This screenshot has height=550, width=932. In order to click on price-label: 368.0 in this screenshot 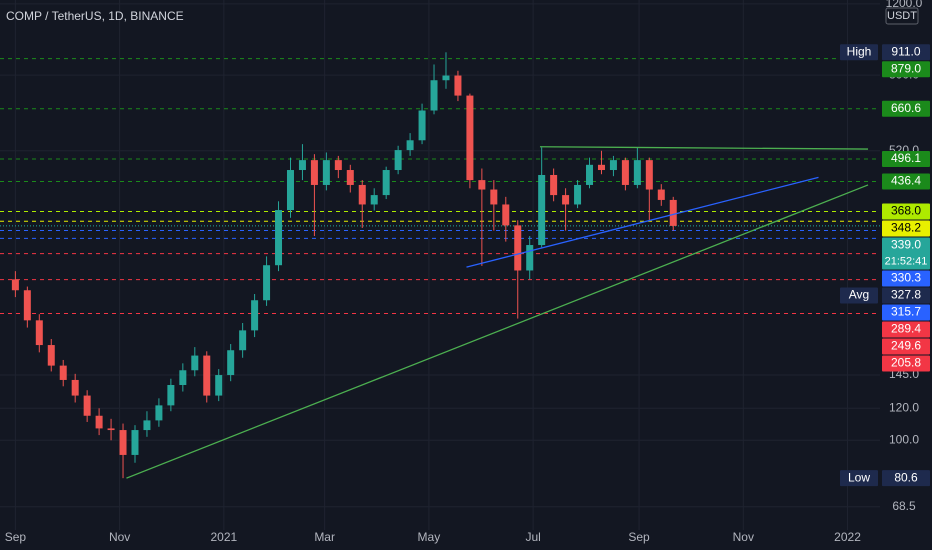, I will do `click(906, 211)`.